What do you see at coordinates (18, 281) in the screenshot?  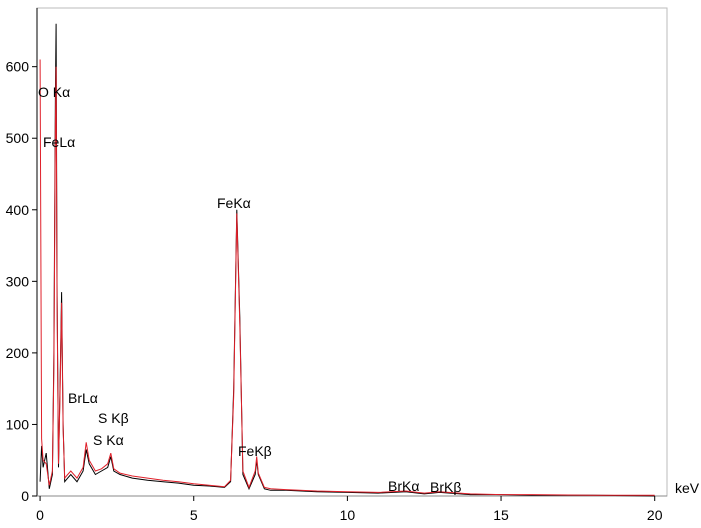 I see `y-tick-label: 300` at bounding box center [18, 281].